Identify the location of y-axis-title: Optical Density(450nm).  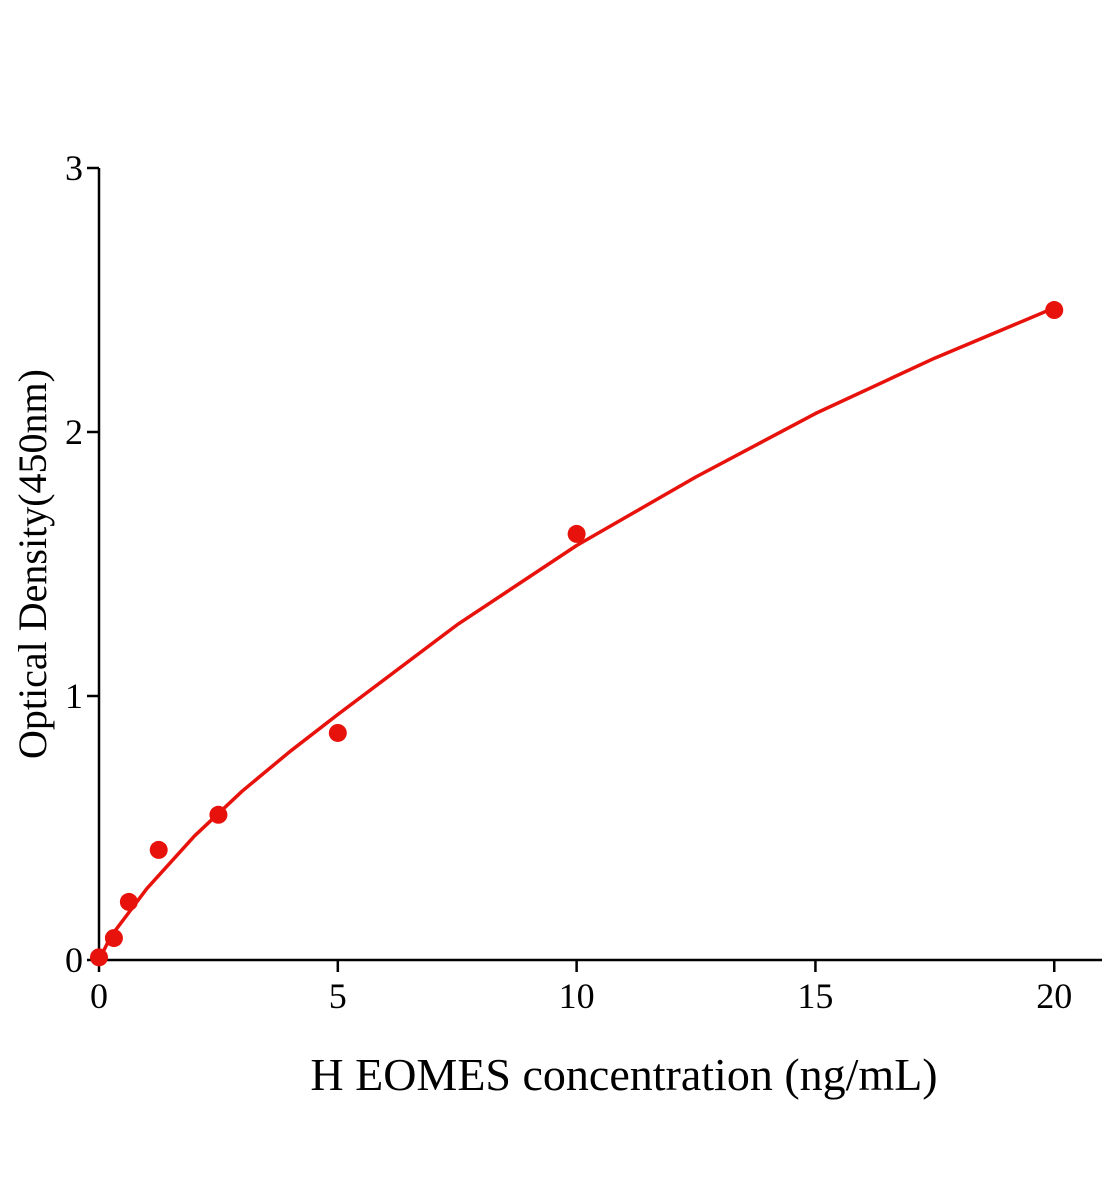
(32, 564).